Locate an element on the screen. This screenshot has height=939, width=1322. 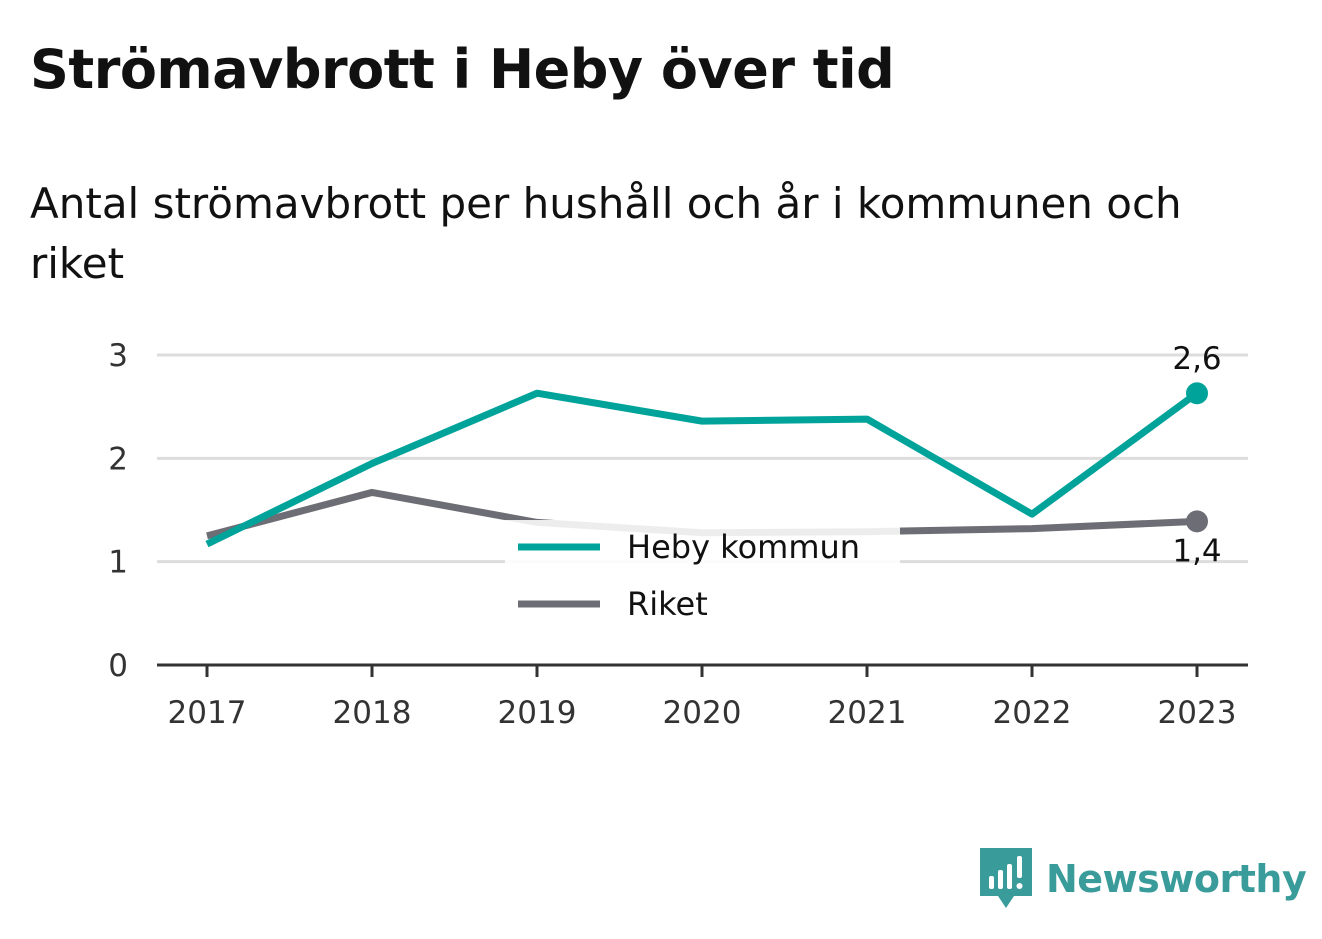
bar-chart-speech-bubble-icon is located at coordinates (1006, 878).